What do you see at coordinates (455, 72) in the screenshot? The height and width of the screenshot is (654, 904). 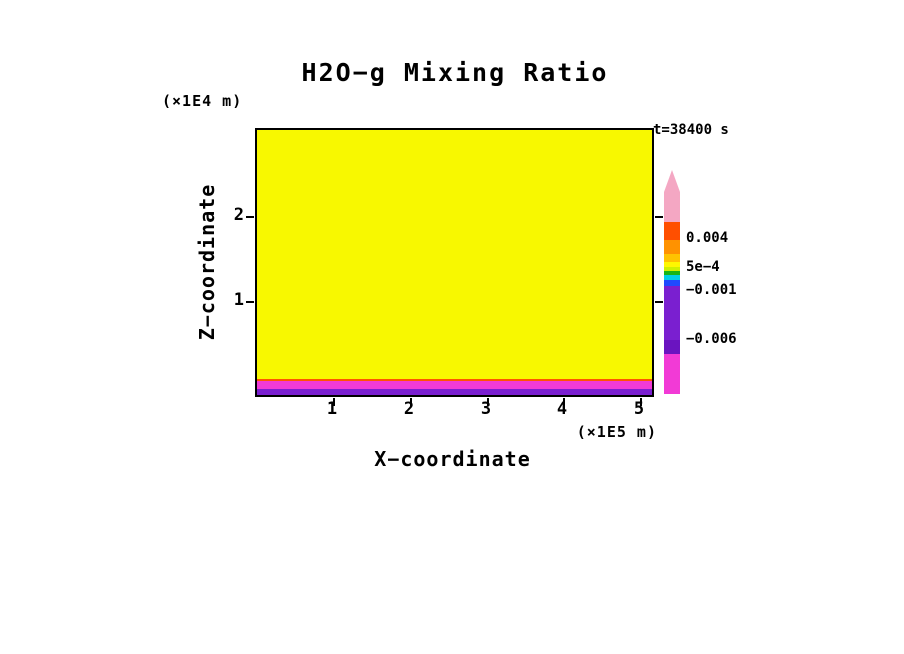 I see `chart-title: H2O−g Mixing Ratio` at bounding box center [455, 72].